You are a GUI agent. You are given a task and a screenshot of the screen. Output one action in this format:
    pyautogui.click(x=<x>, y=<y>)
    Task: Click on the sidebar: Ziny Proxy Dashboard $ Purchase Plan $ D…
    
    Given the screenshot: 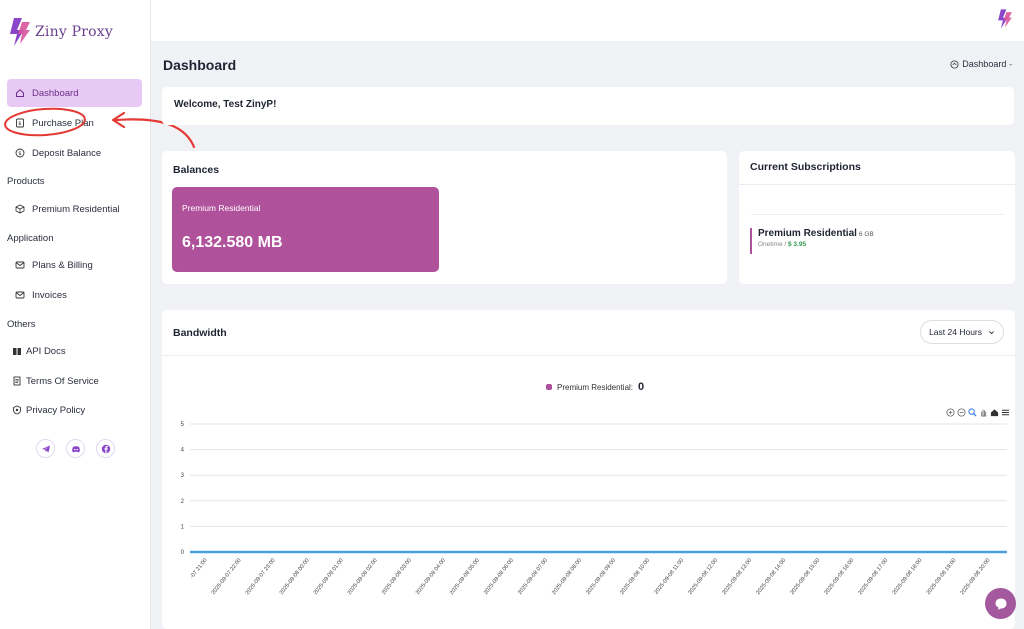 What is the action you would take?
    pyautogui.click(x=75, y=314)
    